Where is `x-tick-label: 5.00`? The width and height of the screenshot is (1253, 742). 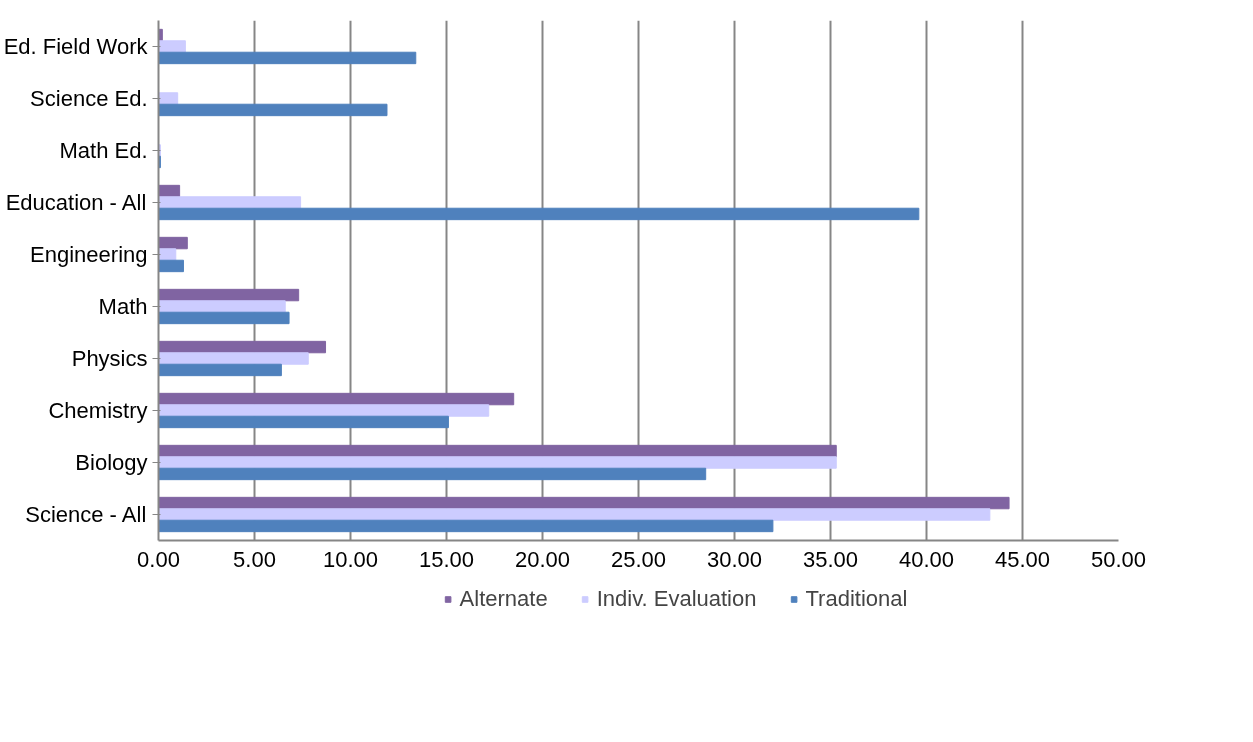 x-tick-label: 5.00 is located at coordinates (254, 559).